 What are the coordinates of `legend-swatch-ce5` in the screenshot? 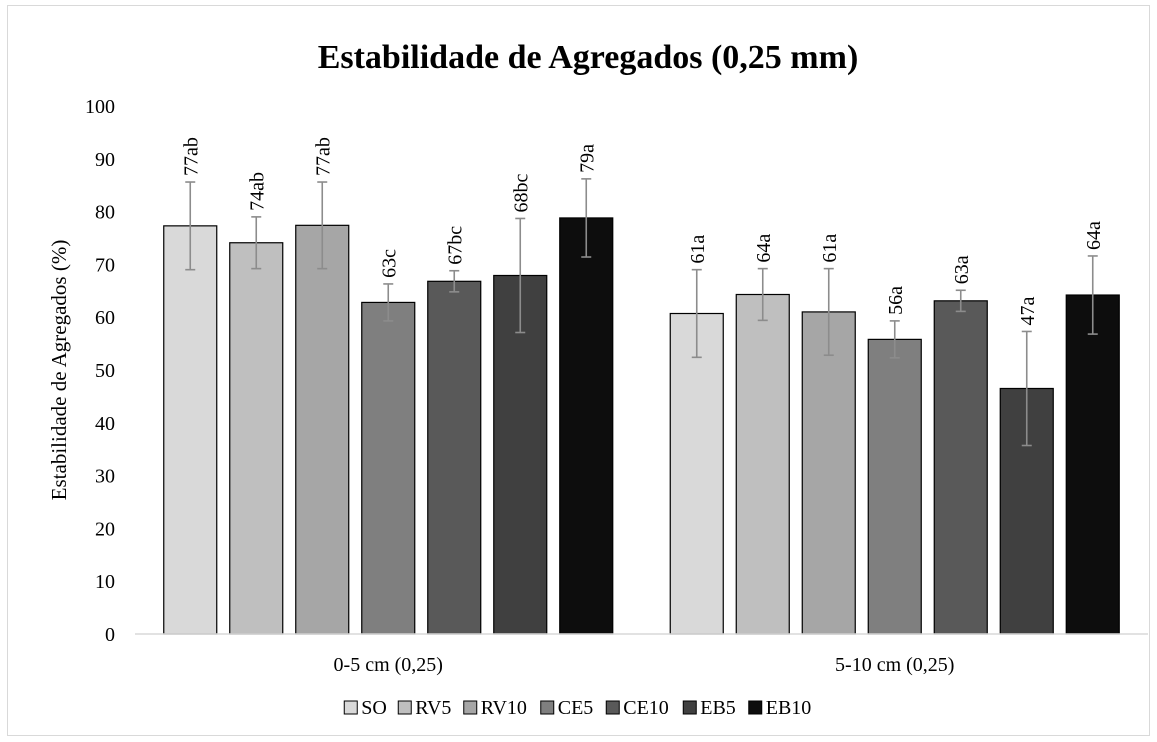 It's located at (547, 707).